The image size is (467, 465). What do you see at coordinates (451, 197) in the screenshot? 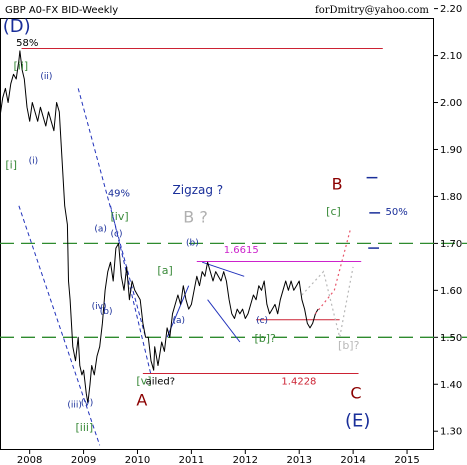
I see `y-tick-label-4: 1.80` at bounding box center [451, 197].